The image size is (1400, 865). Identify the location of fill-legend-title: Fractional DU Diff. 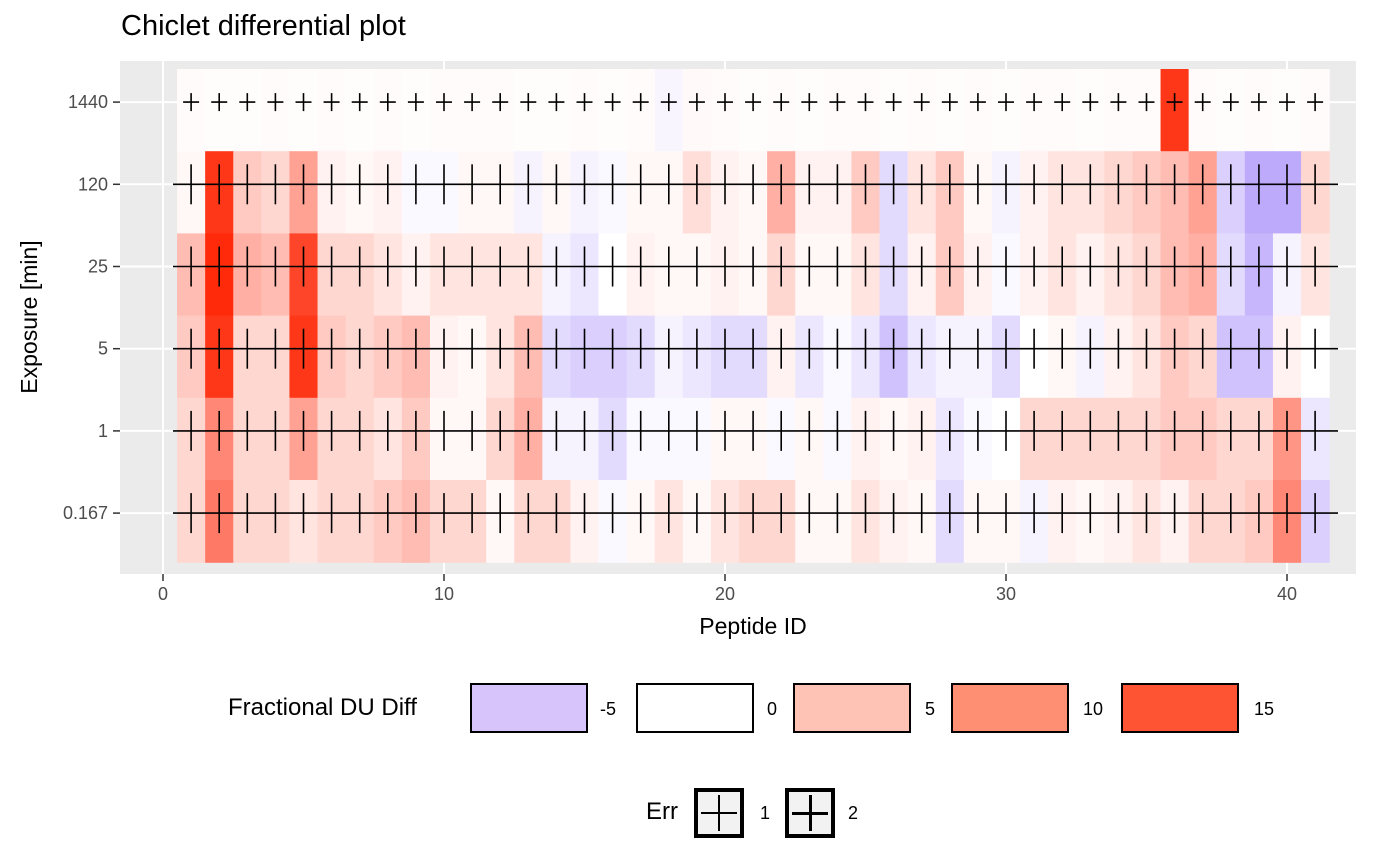
(322, 707).